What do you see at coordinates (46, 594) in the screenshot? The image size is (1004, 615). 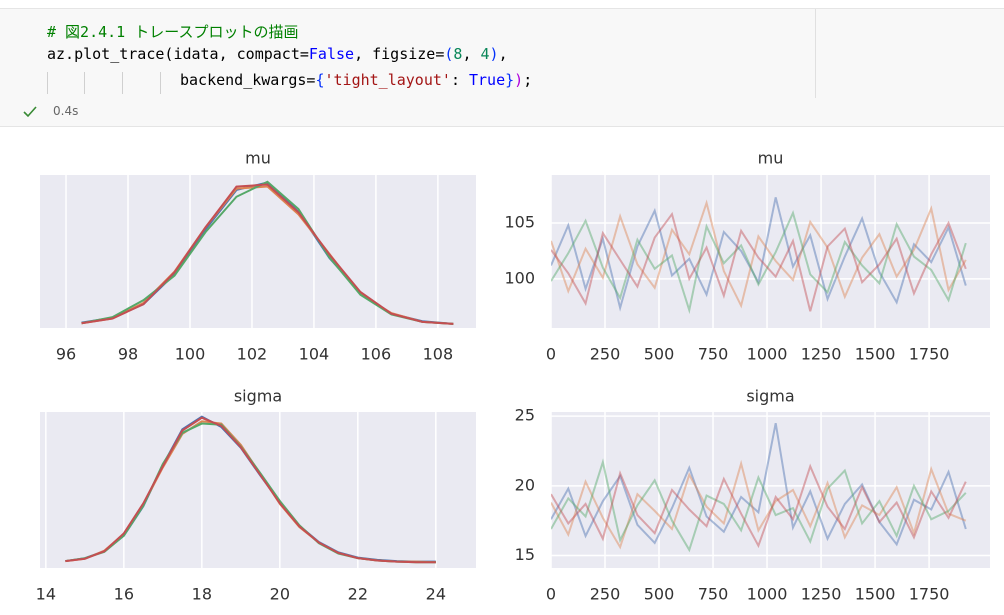 I see `x-tick-label: 14` at bounding box center [46, 594].